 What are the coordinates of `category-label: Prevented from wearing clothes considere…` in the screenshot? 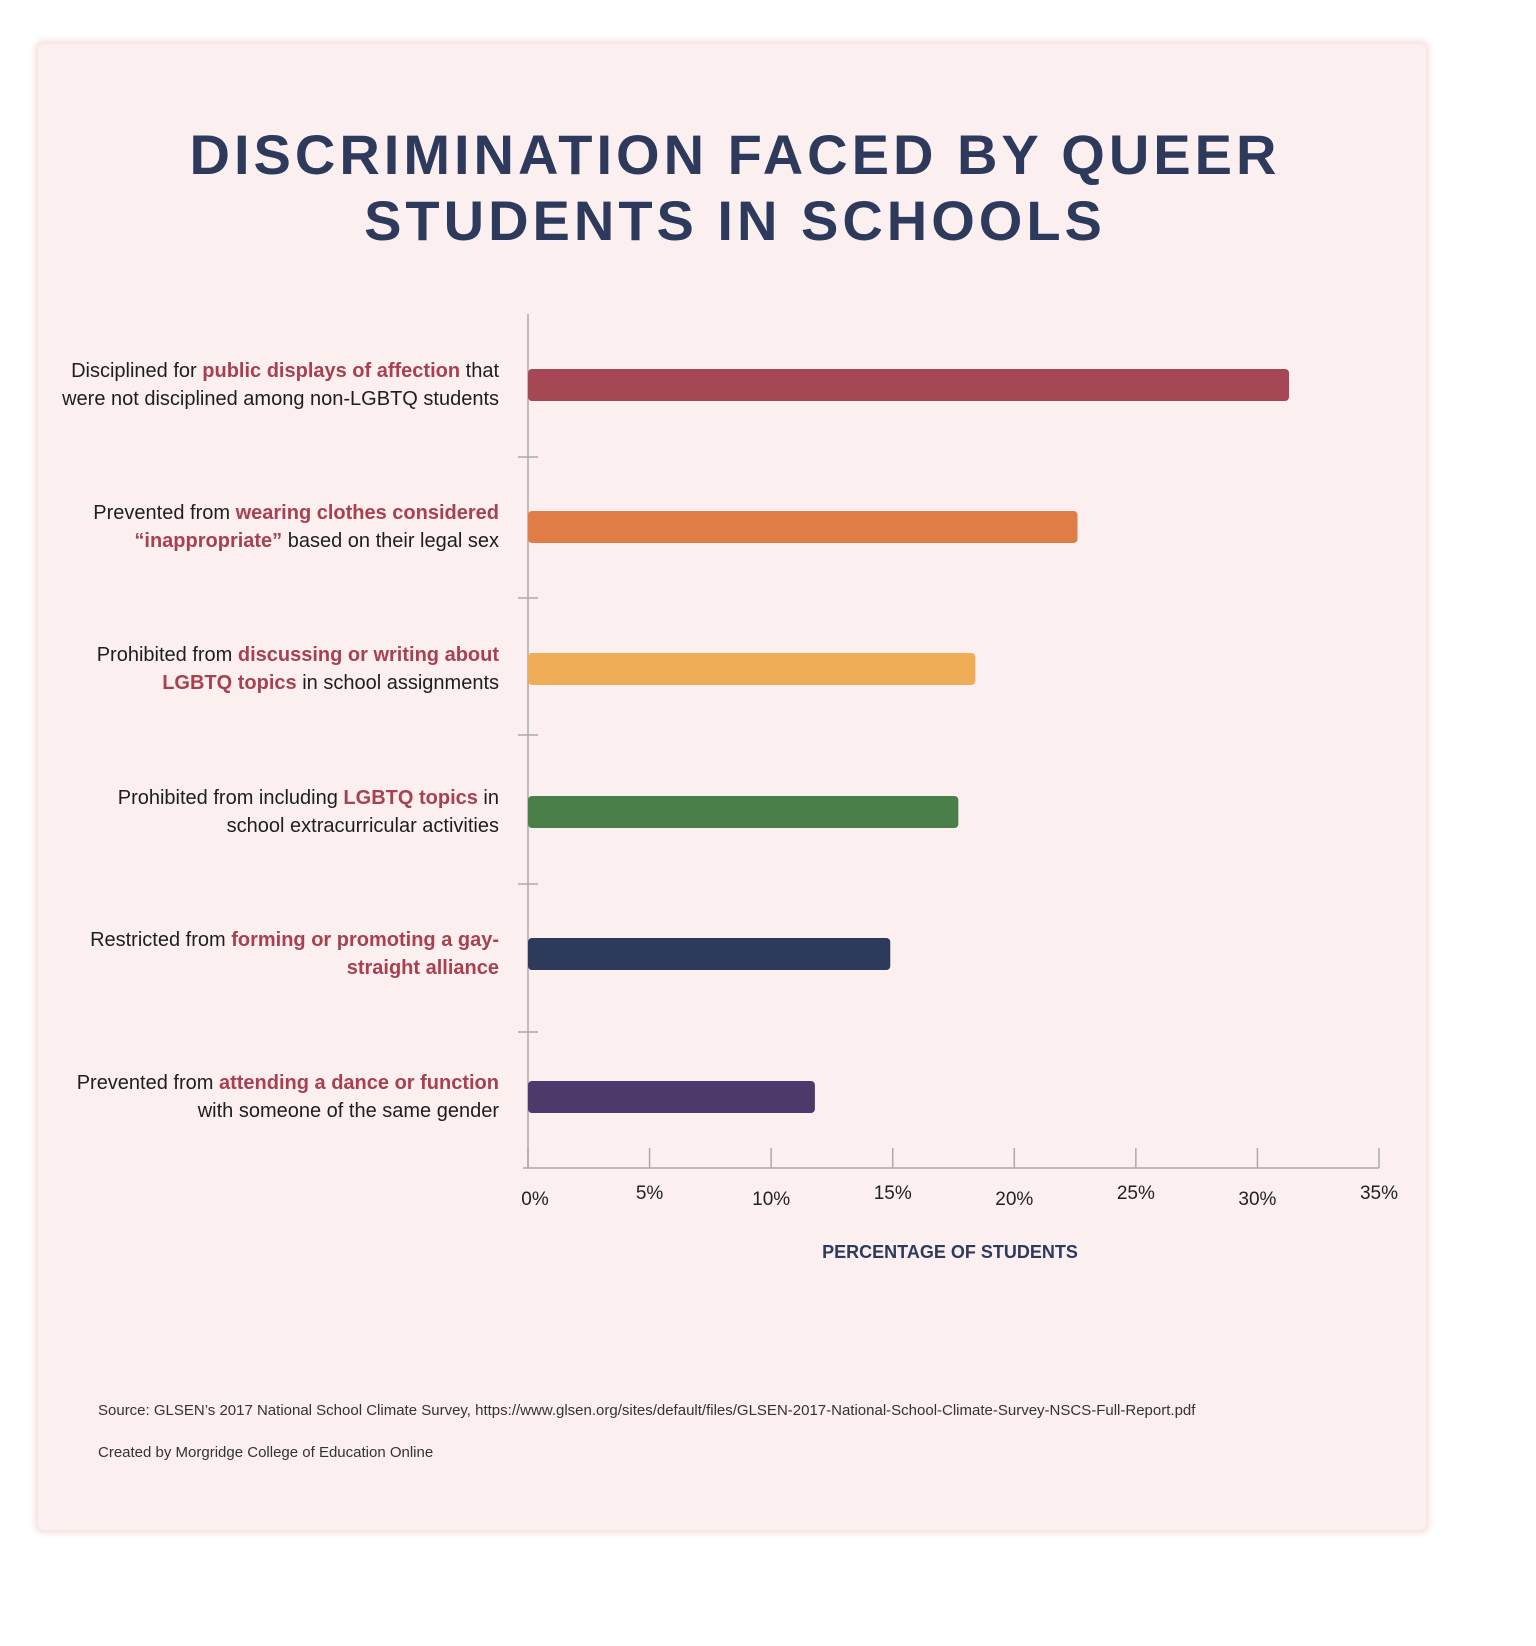 It's located at (279, 527).